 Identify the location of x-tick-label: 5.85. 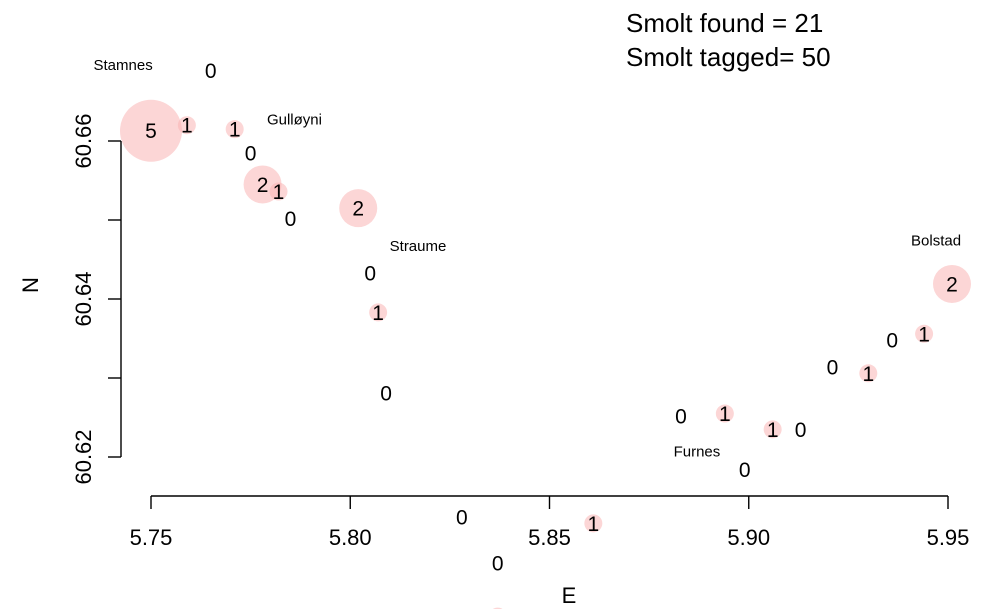
(549, 537).